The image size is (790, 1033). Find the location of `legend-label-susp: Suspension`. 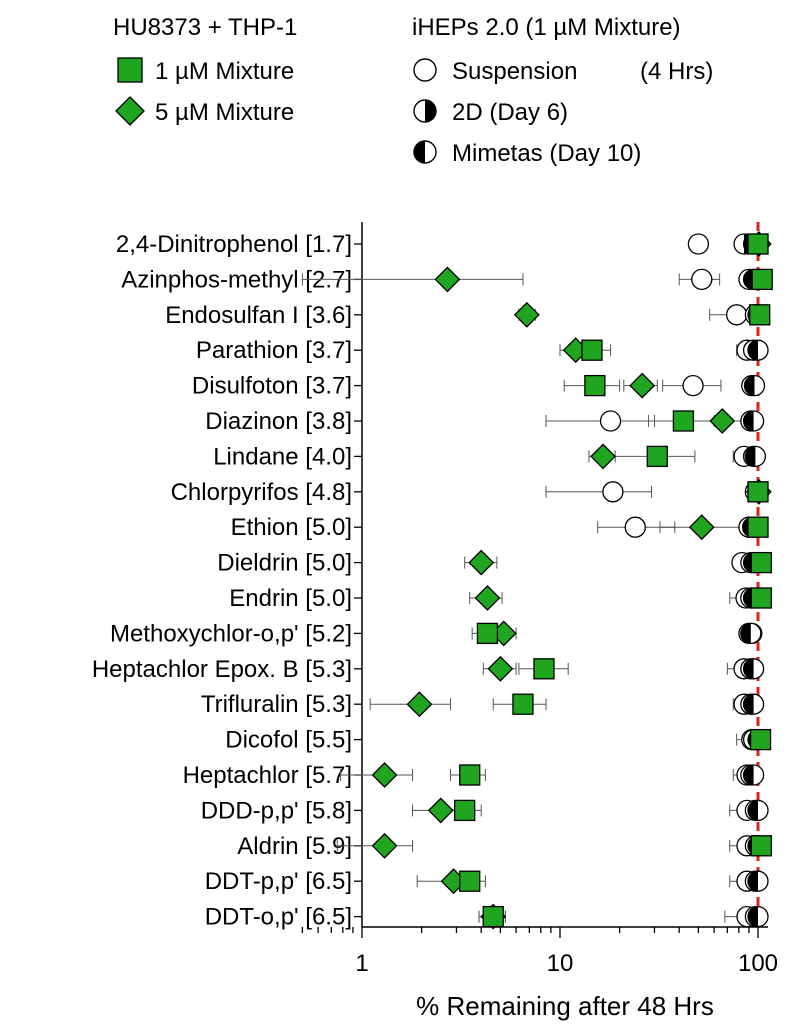

legend-label-susp: Suspension is located at coordinates (514, 71).